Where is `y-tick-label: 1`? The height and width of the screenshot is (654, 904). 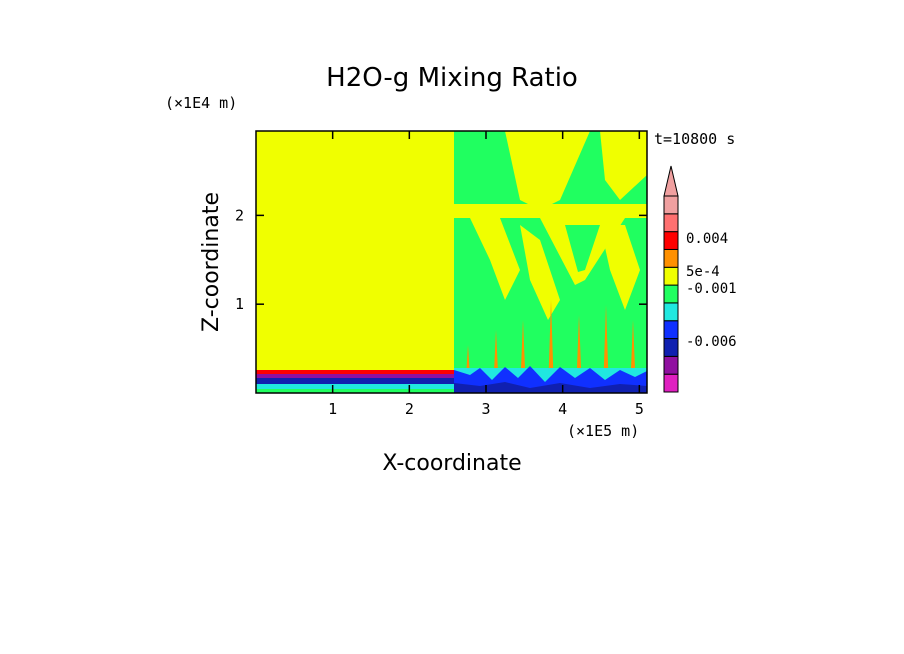 y-tick-label: 1 is located at coordinates (239, 304).